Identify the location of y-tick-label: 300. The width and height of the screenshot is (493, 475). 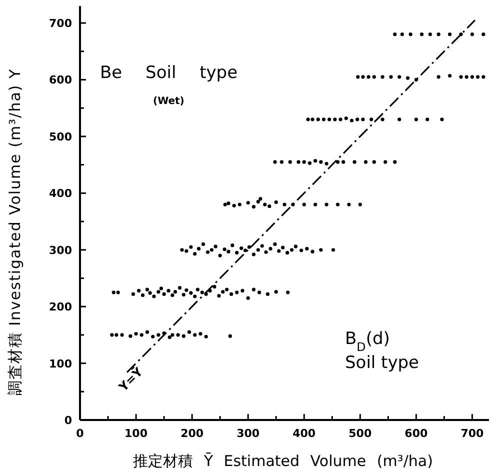
(60, 250).